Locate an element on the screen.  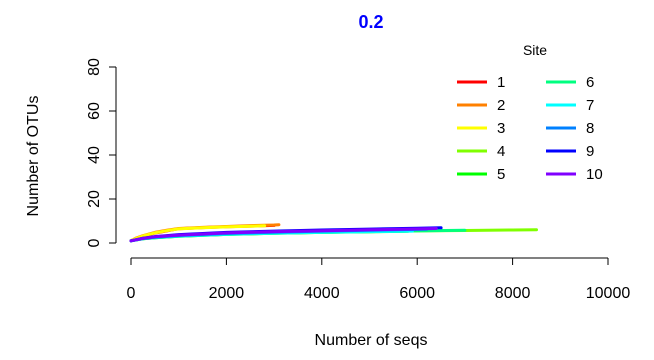
legend-label-10: 10 is located at coordinates (594, 174).